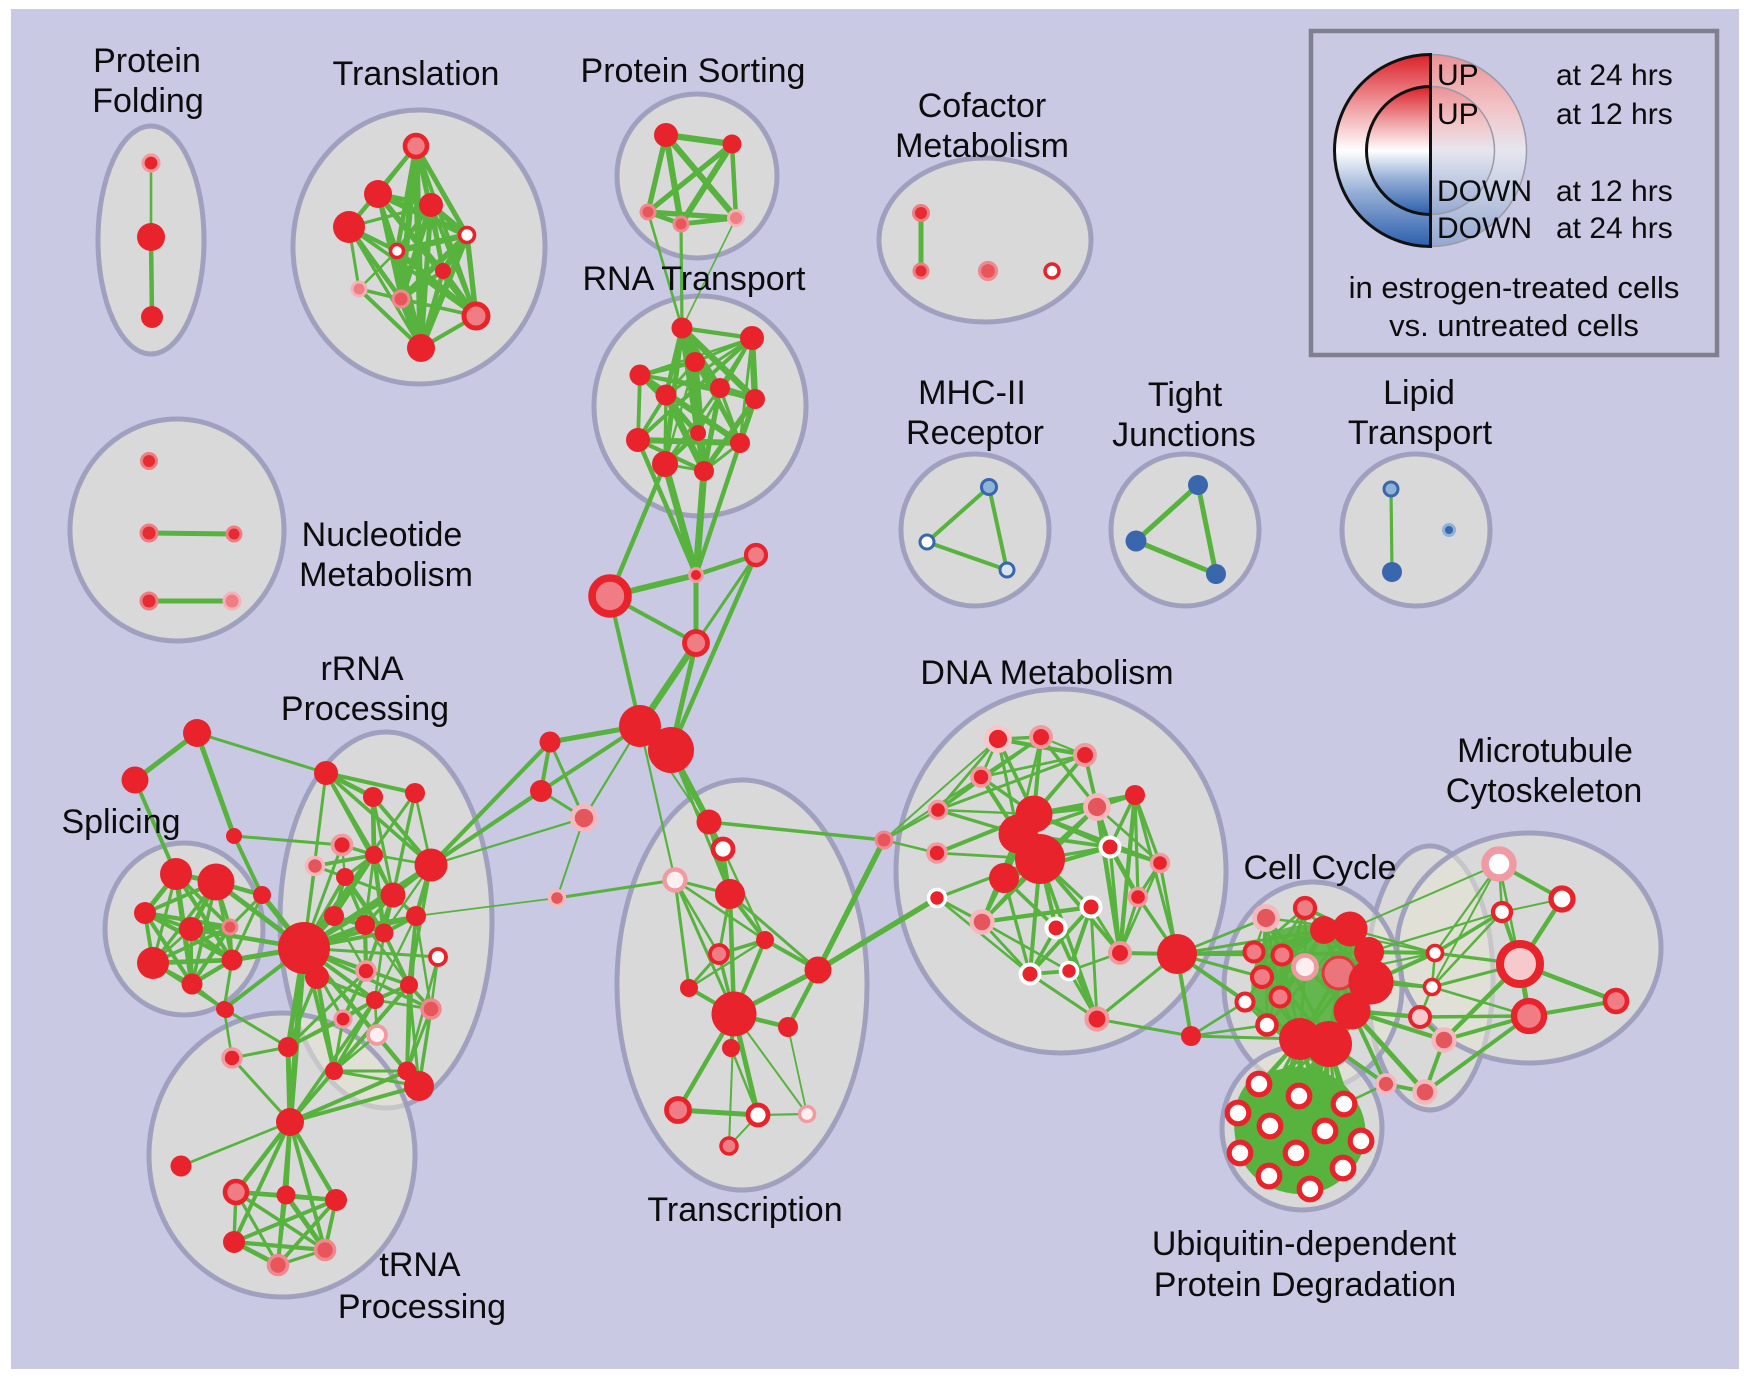 This screenshot has width=1750, height=1381. What do you see at coordinates (120, 822) in the screenshot?
I see `svg-text: Splicing` at bounding box center [120, 822].